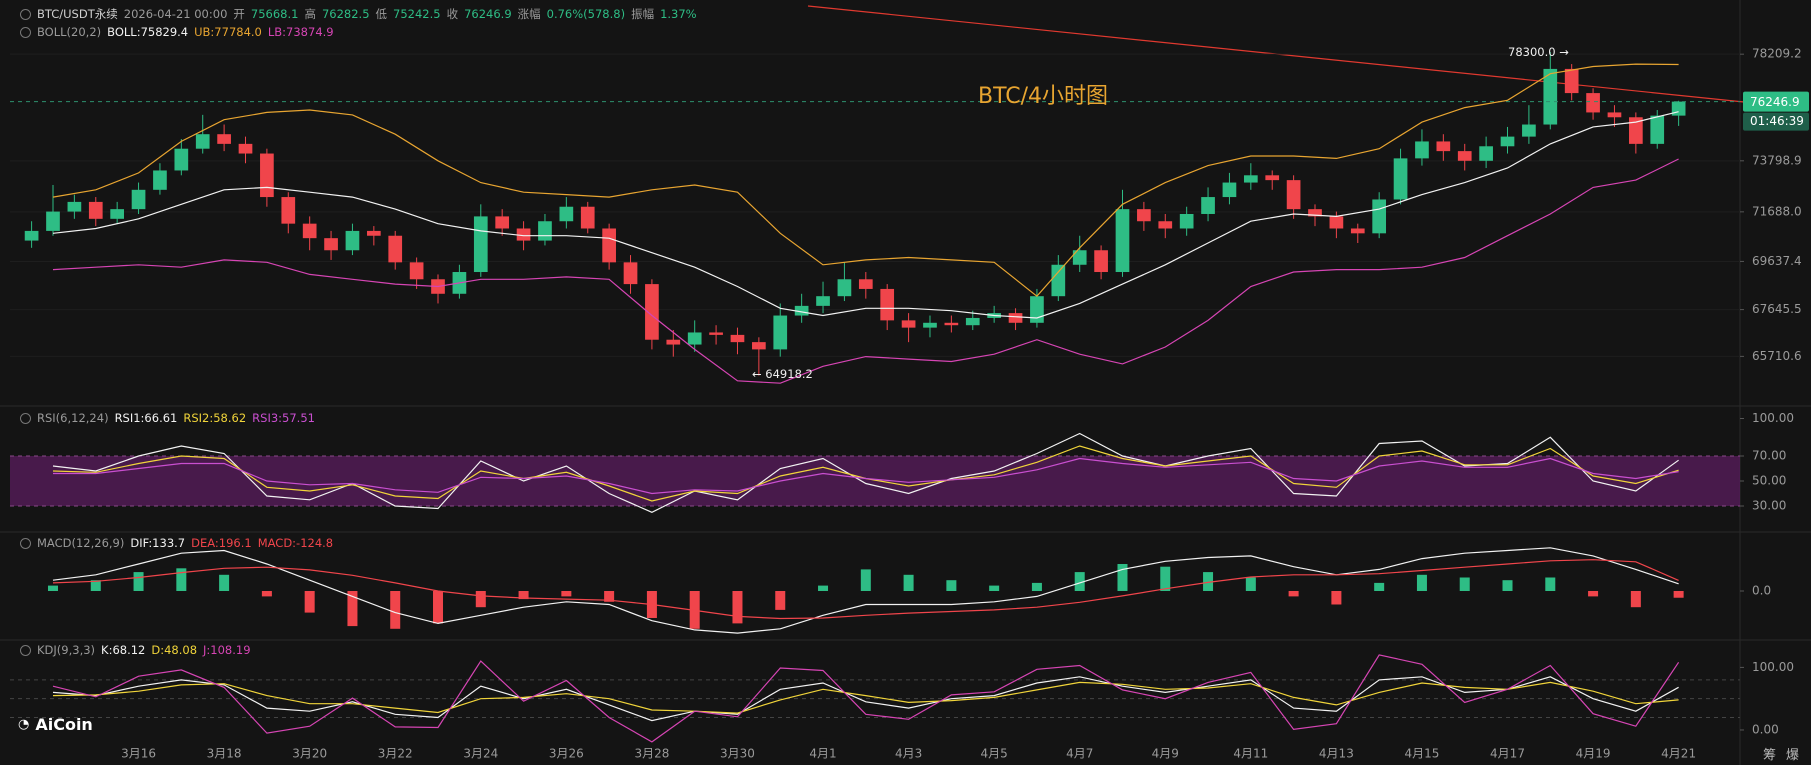 Image resolution: width=1811 pixels, height=765 pixels. I want to click on annotation-text: 78300.0, so click(1532, 52).